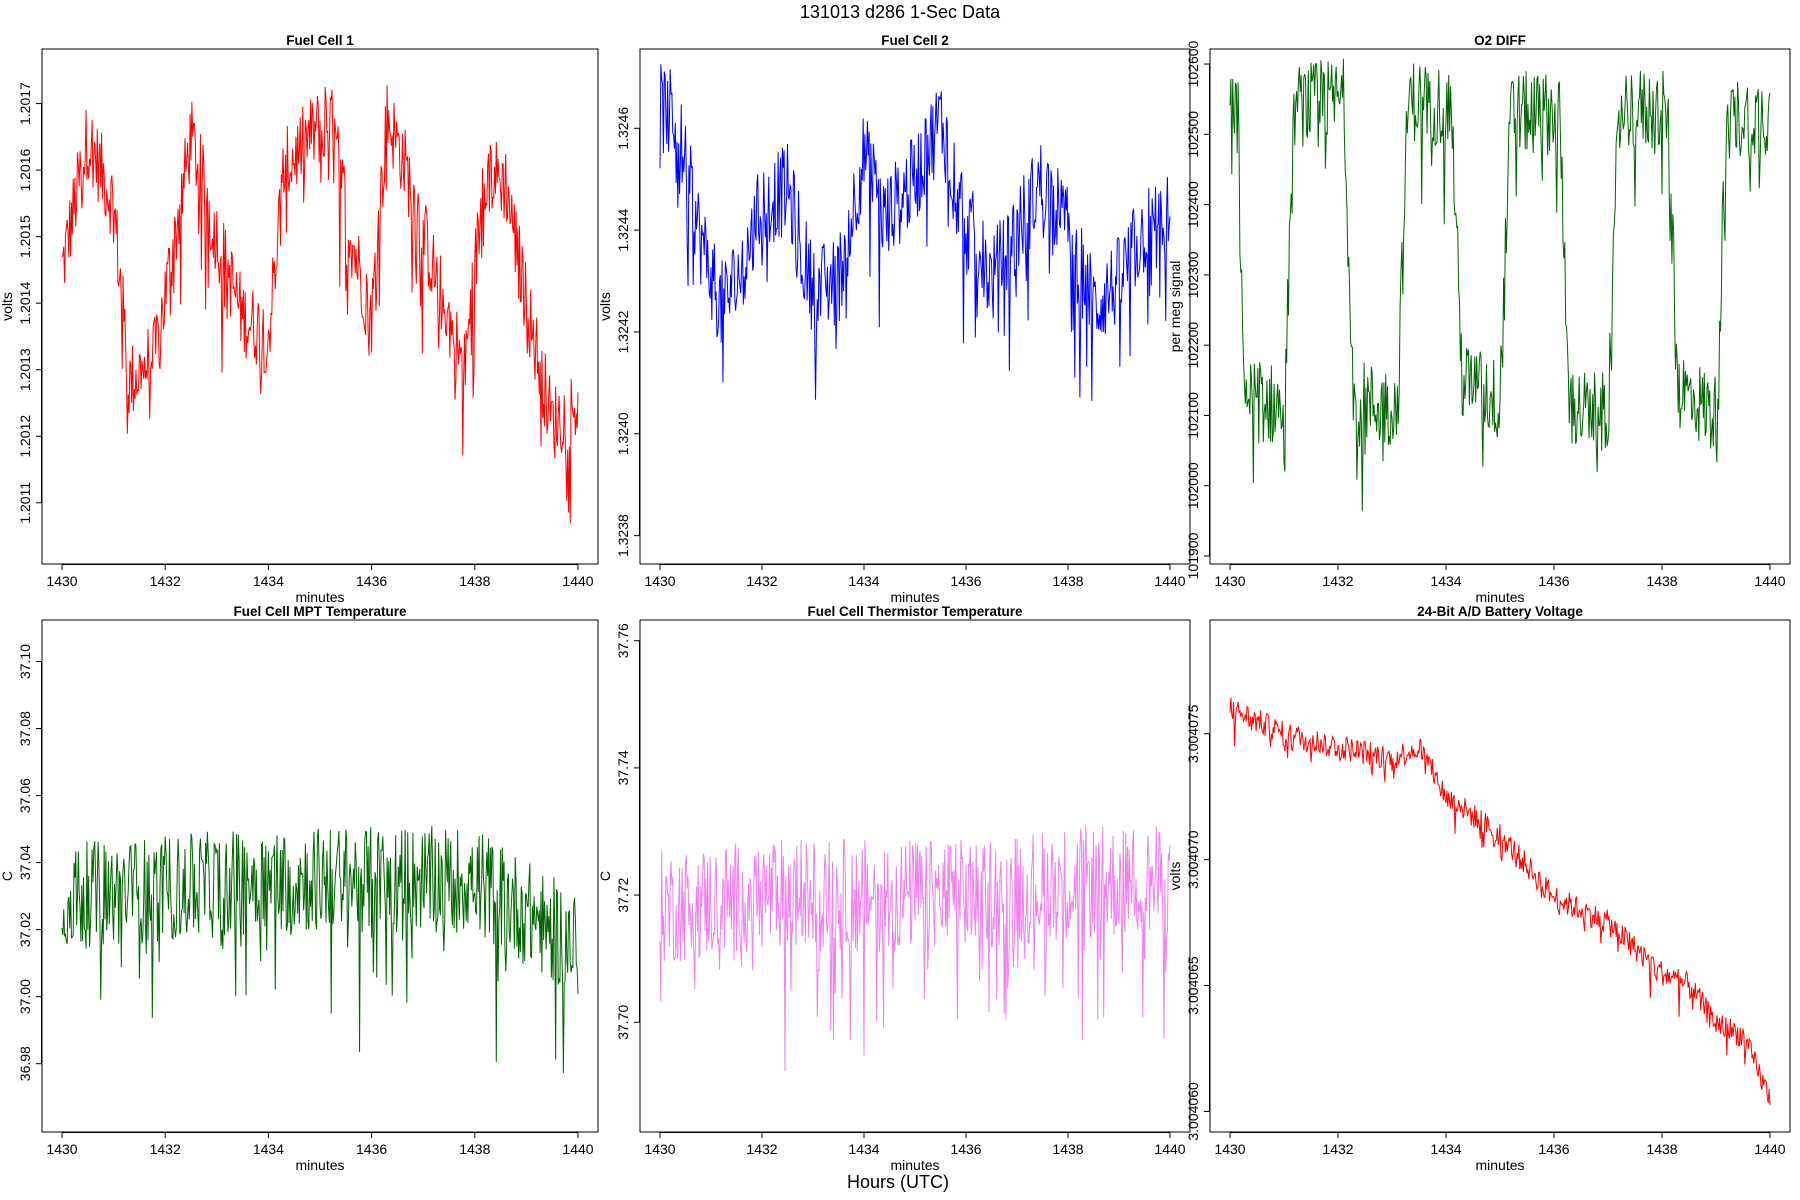 This screenshot has width=1800, height=1200. Describe the element at coordinates (320, 611) in the screenshot. I see `panel-title: Fuel Cell MPT Temperature` at that location.